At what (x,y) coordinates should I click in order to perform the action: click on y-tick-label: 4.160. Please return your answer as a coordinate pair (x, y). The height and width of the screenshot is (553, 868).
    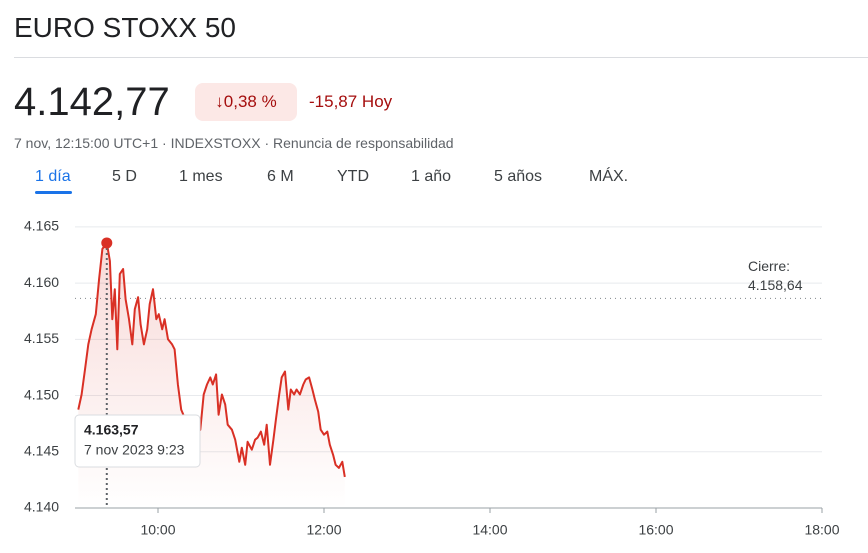
    Looking at the image, I should click on (41, 282).